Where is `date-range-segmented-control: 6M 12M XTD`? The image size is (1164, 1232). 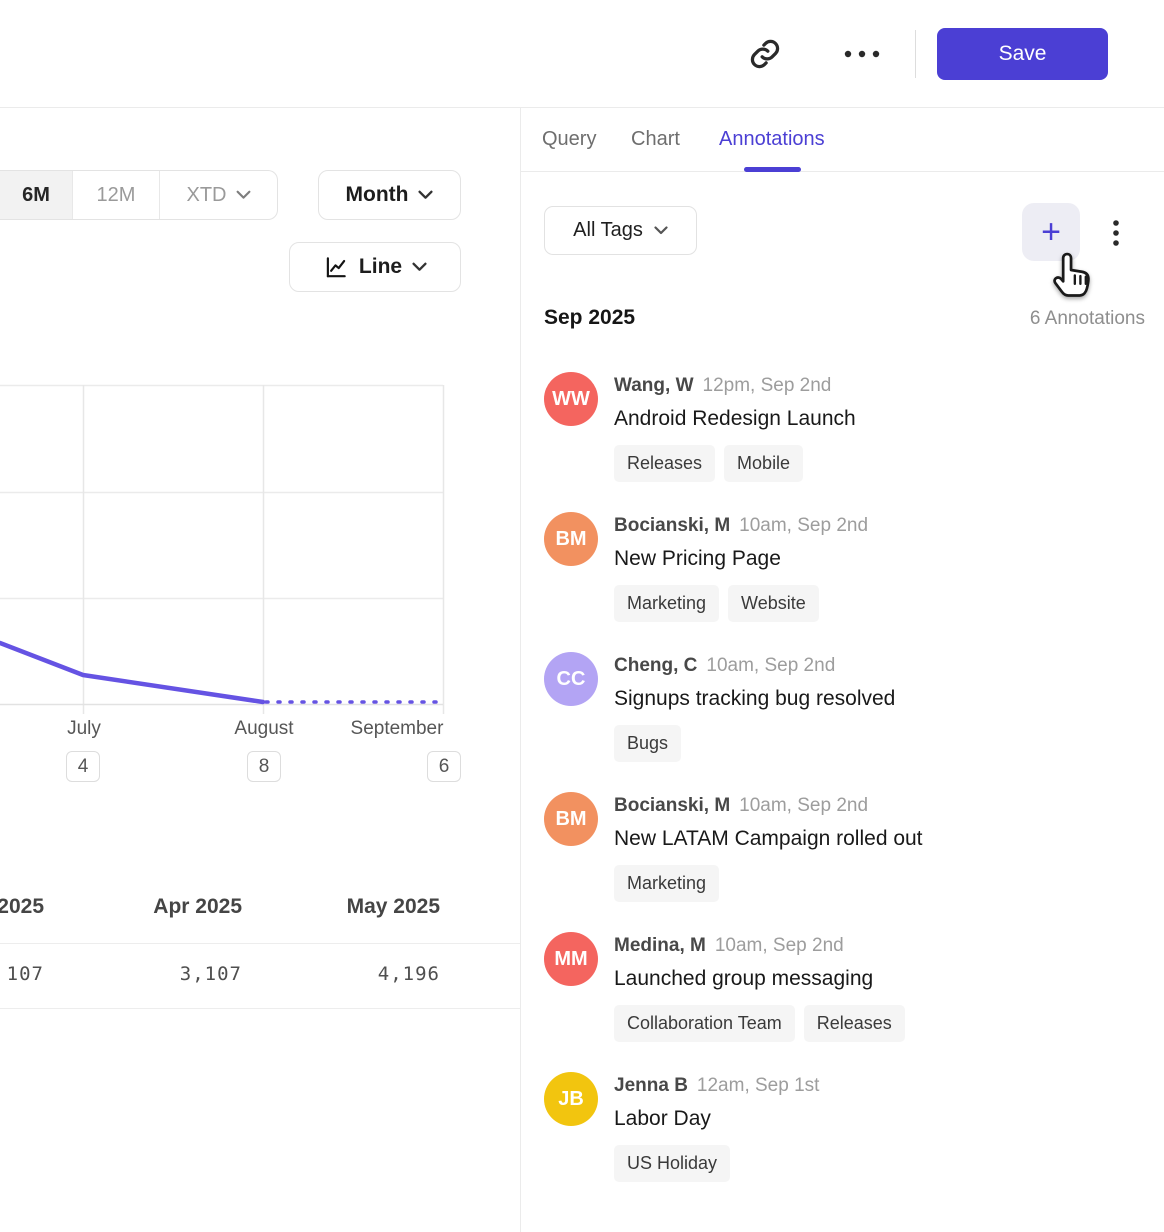 date-range-segmented-control: 6M 12M XTD is located at coordinates (139, 195).